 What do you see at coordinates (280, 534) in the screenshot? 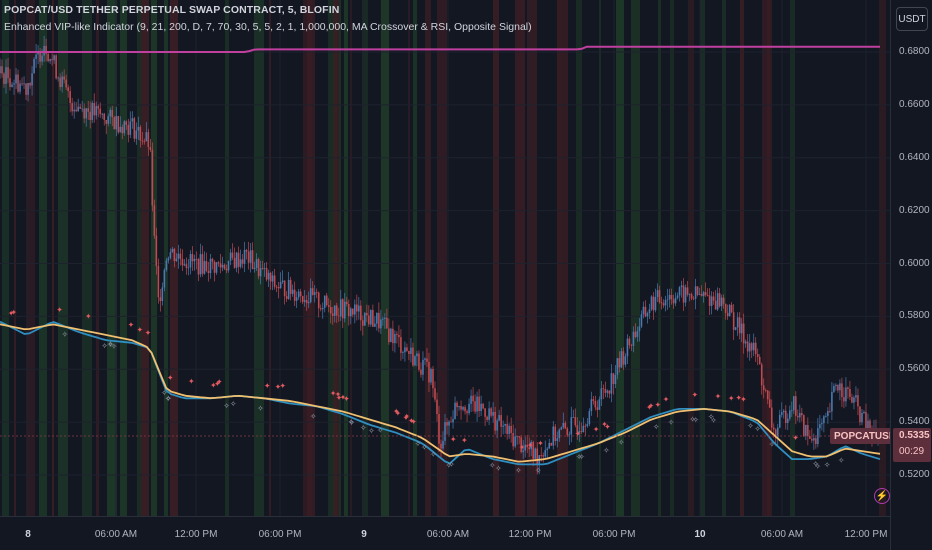
I see `time-tick-label: 06:00 PM` at bounding box center [280, 534].